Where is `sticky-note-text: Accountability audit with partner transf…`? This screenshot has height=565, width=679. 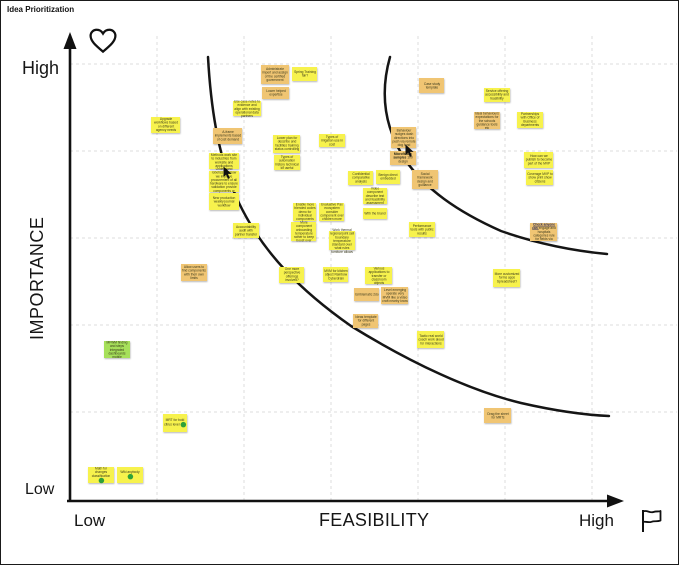 sticky-note-text: Accountability audit with partner transf… is located at coordinates (246, 230).